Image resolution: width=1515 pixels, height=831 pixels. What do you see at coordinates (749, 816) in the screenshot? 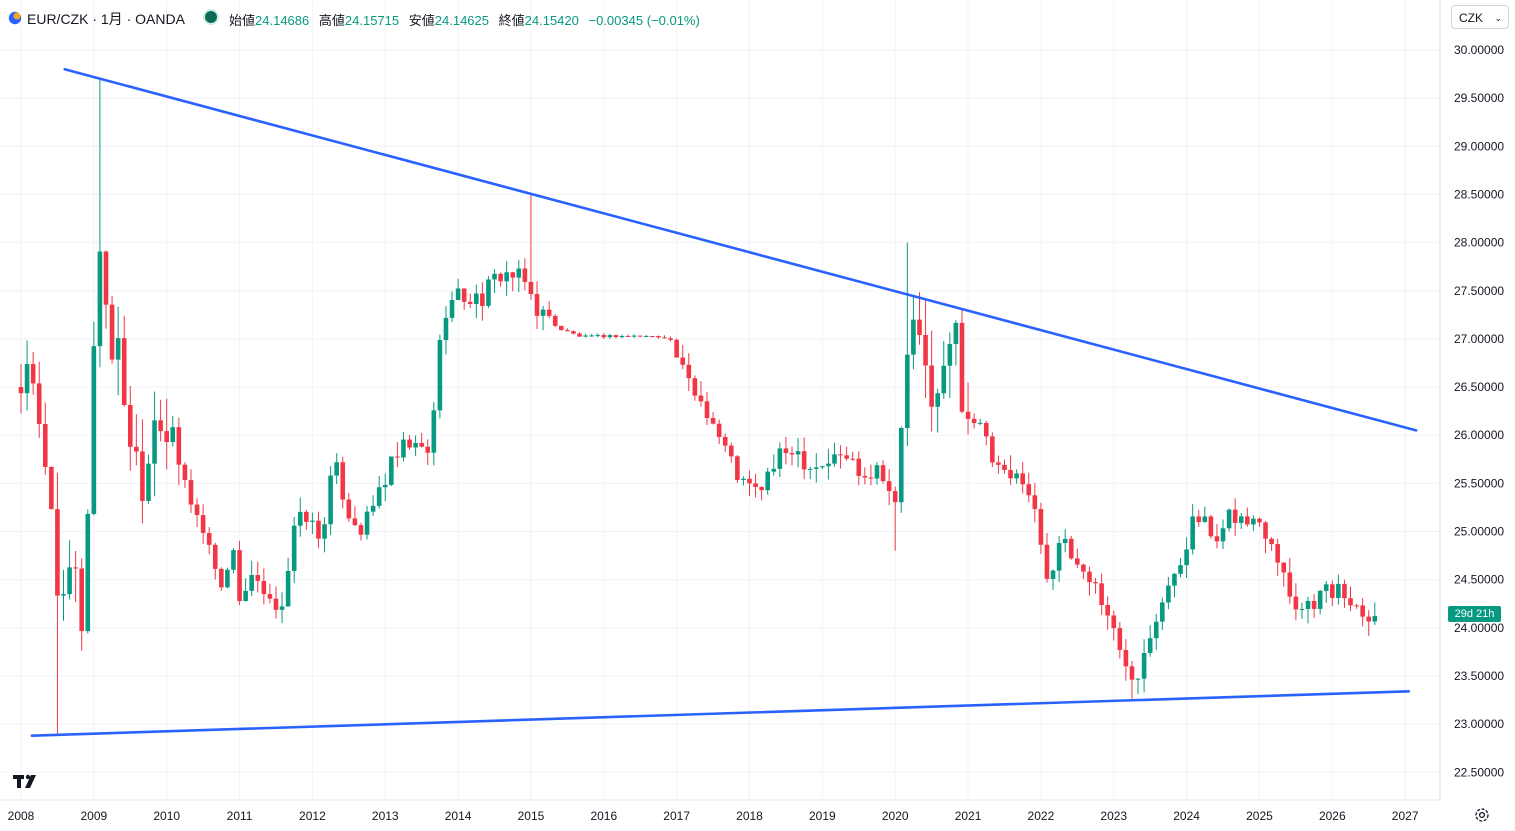
I see `time-tick-label: 2018` at bounding box center [749, 816].